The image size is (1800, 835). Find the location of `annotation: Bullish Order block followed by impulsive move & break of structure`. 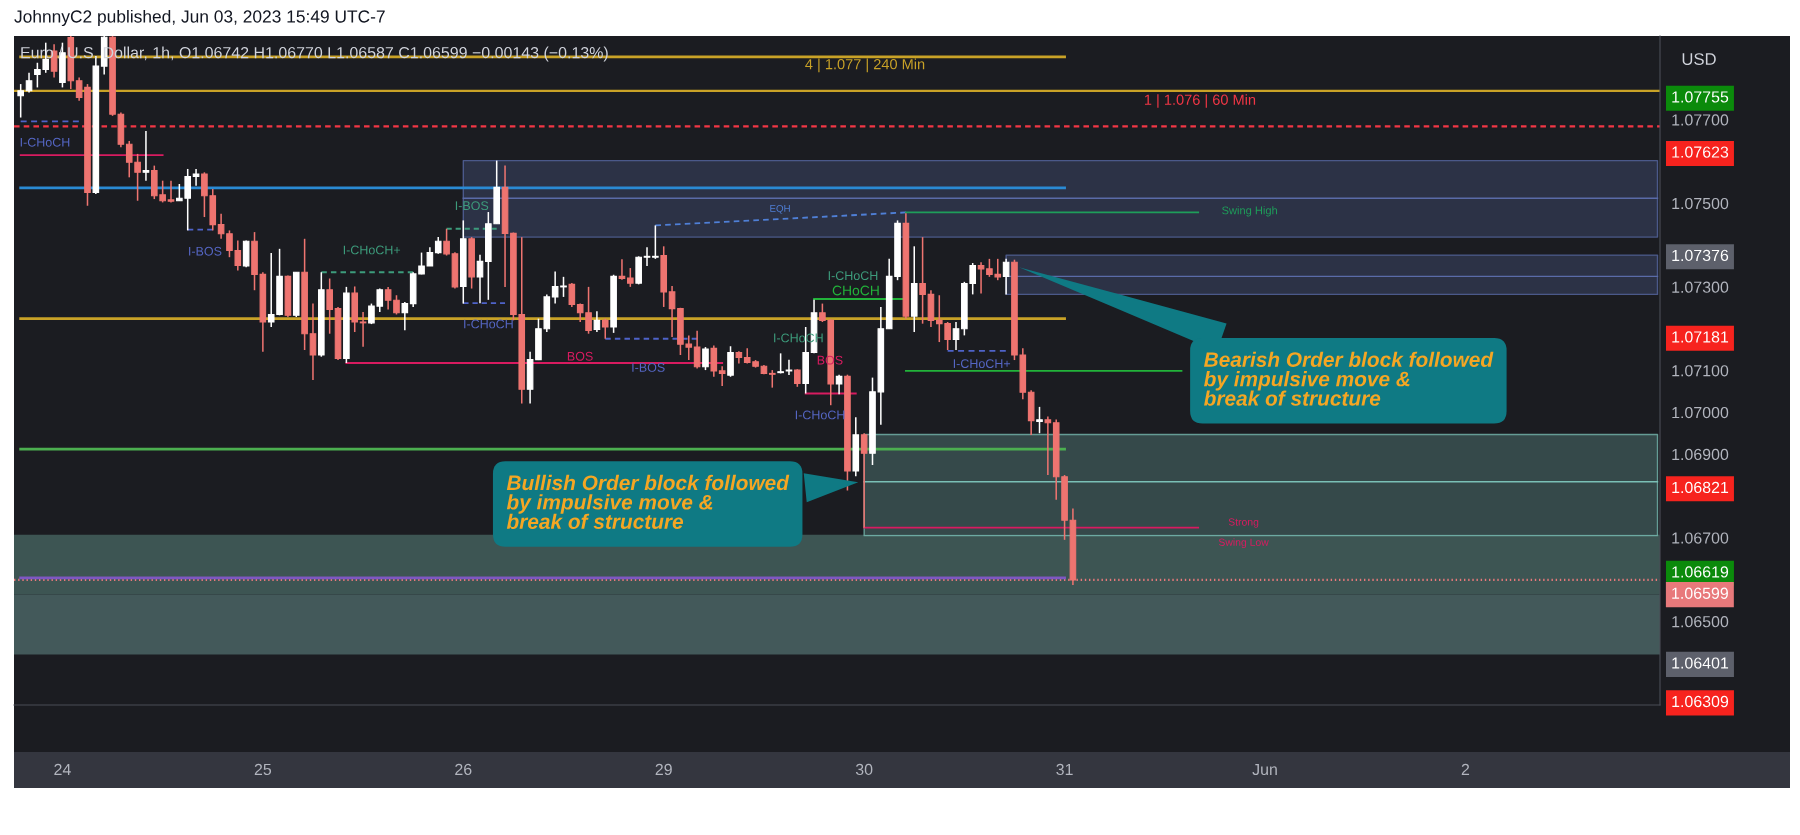

annotation: Bullish Order block followed by impulsive move & break of structure is located at coordinates (648, 501).